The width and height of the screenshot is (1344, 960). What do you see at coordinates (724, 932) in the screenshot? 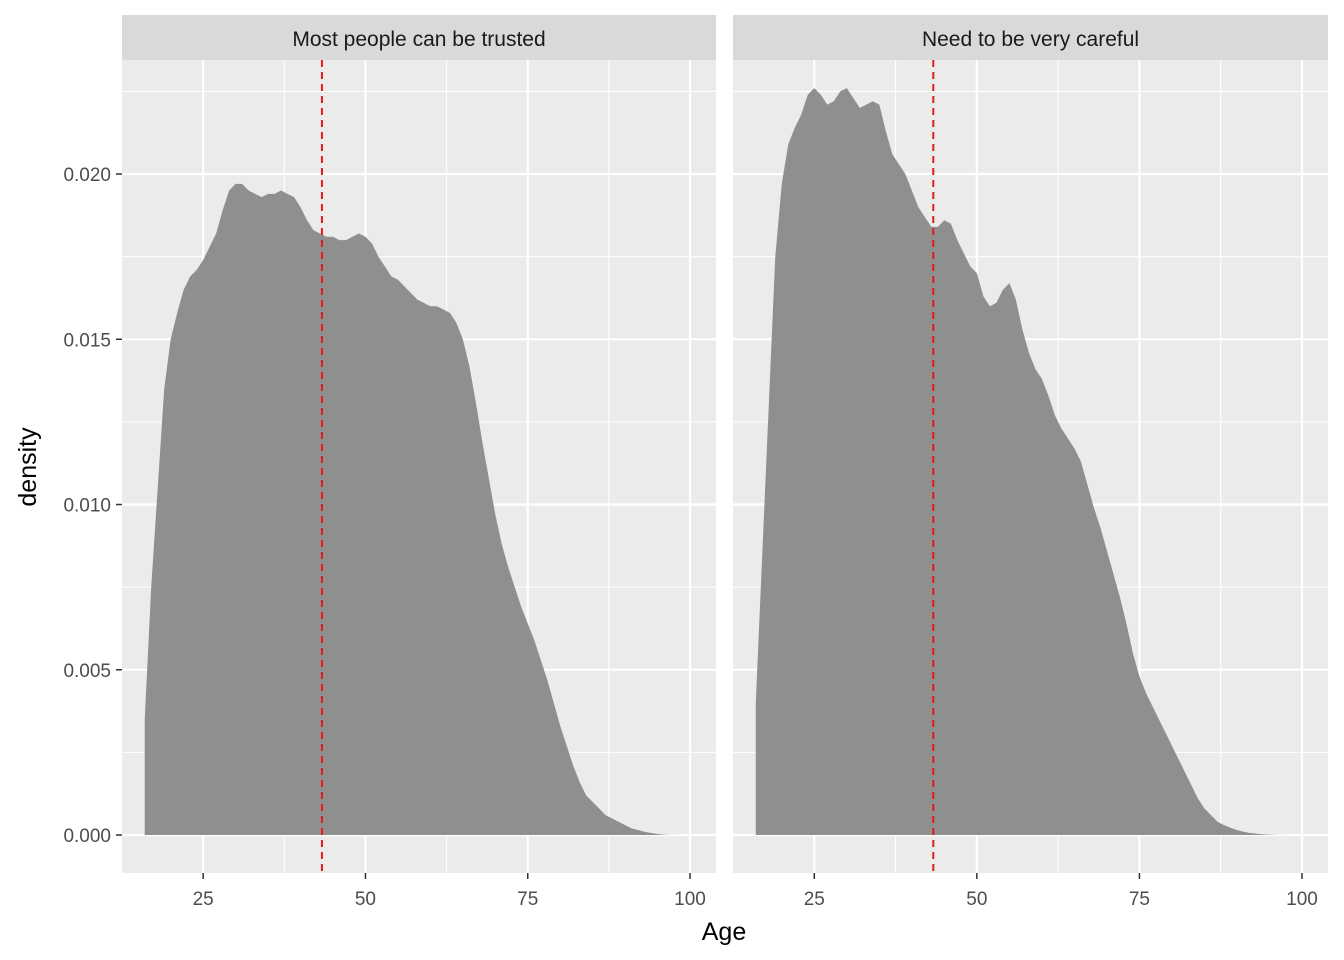
I see `x-axis-title: Age` at bounding box center [724, 932].